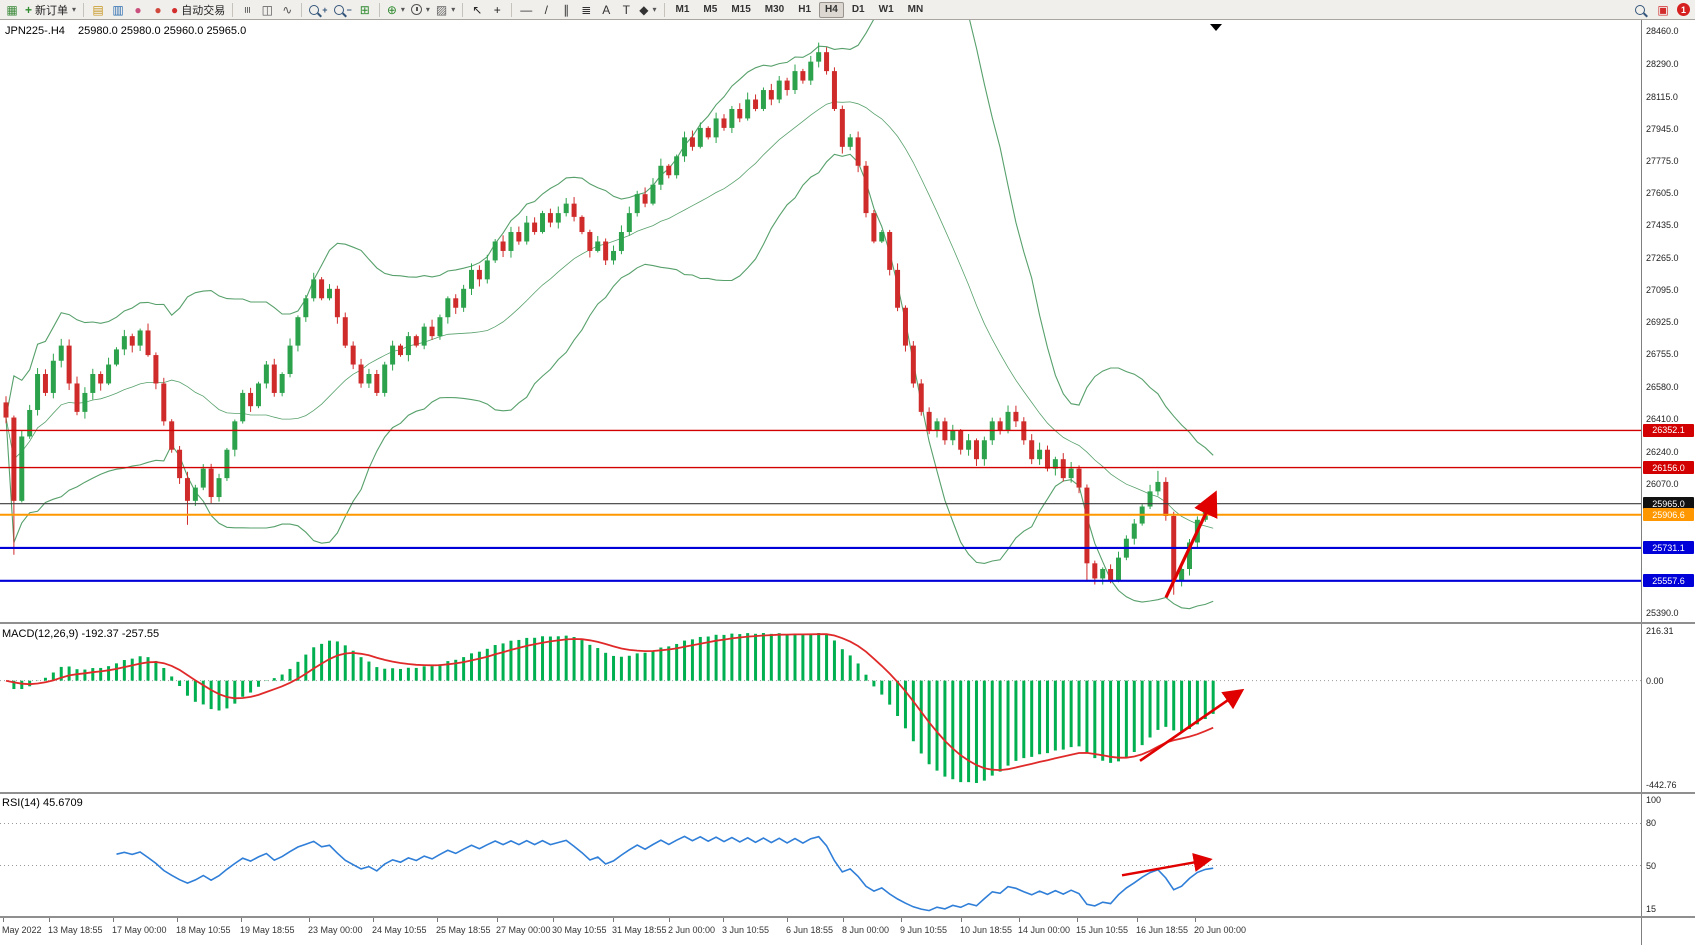  What do you see at coordinates (1661, 785) in the screenshot?
I see `macd-axis-tick: -442.76` at bounding box center [1661, 785].